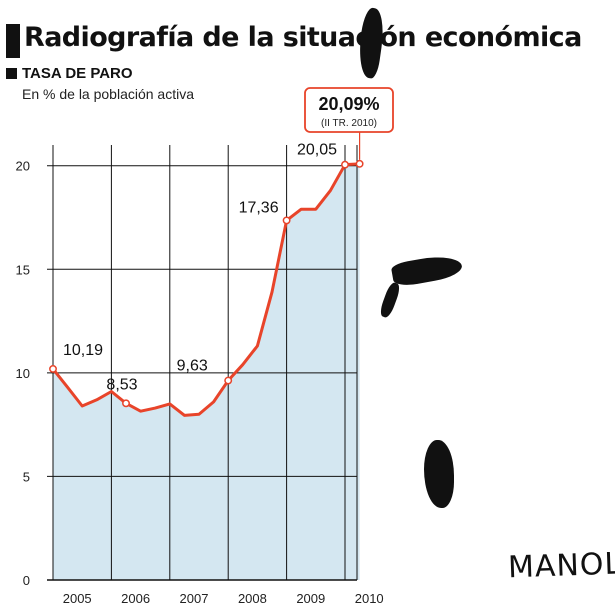  Describe the element at coordinates (348, 104) in the screenshot. I see `callout-value: 20,09%` at that location.